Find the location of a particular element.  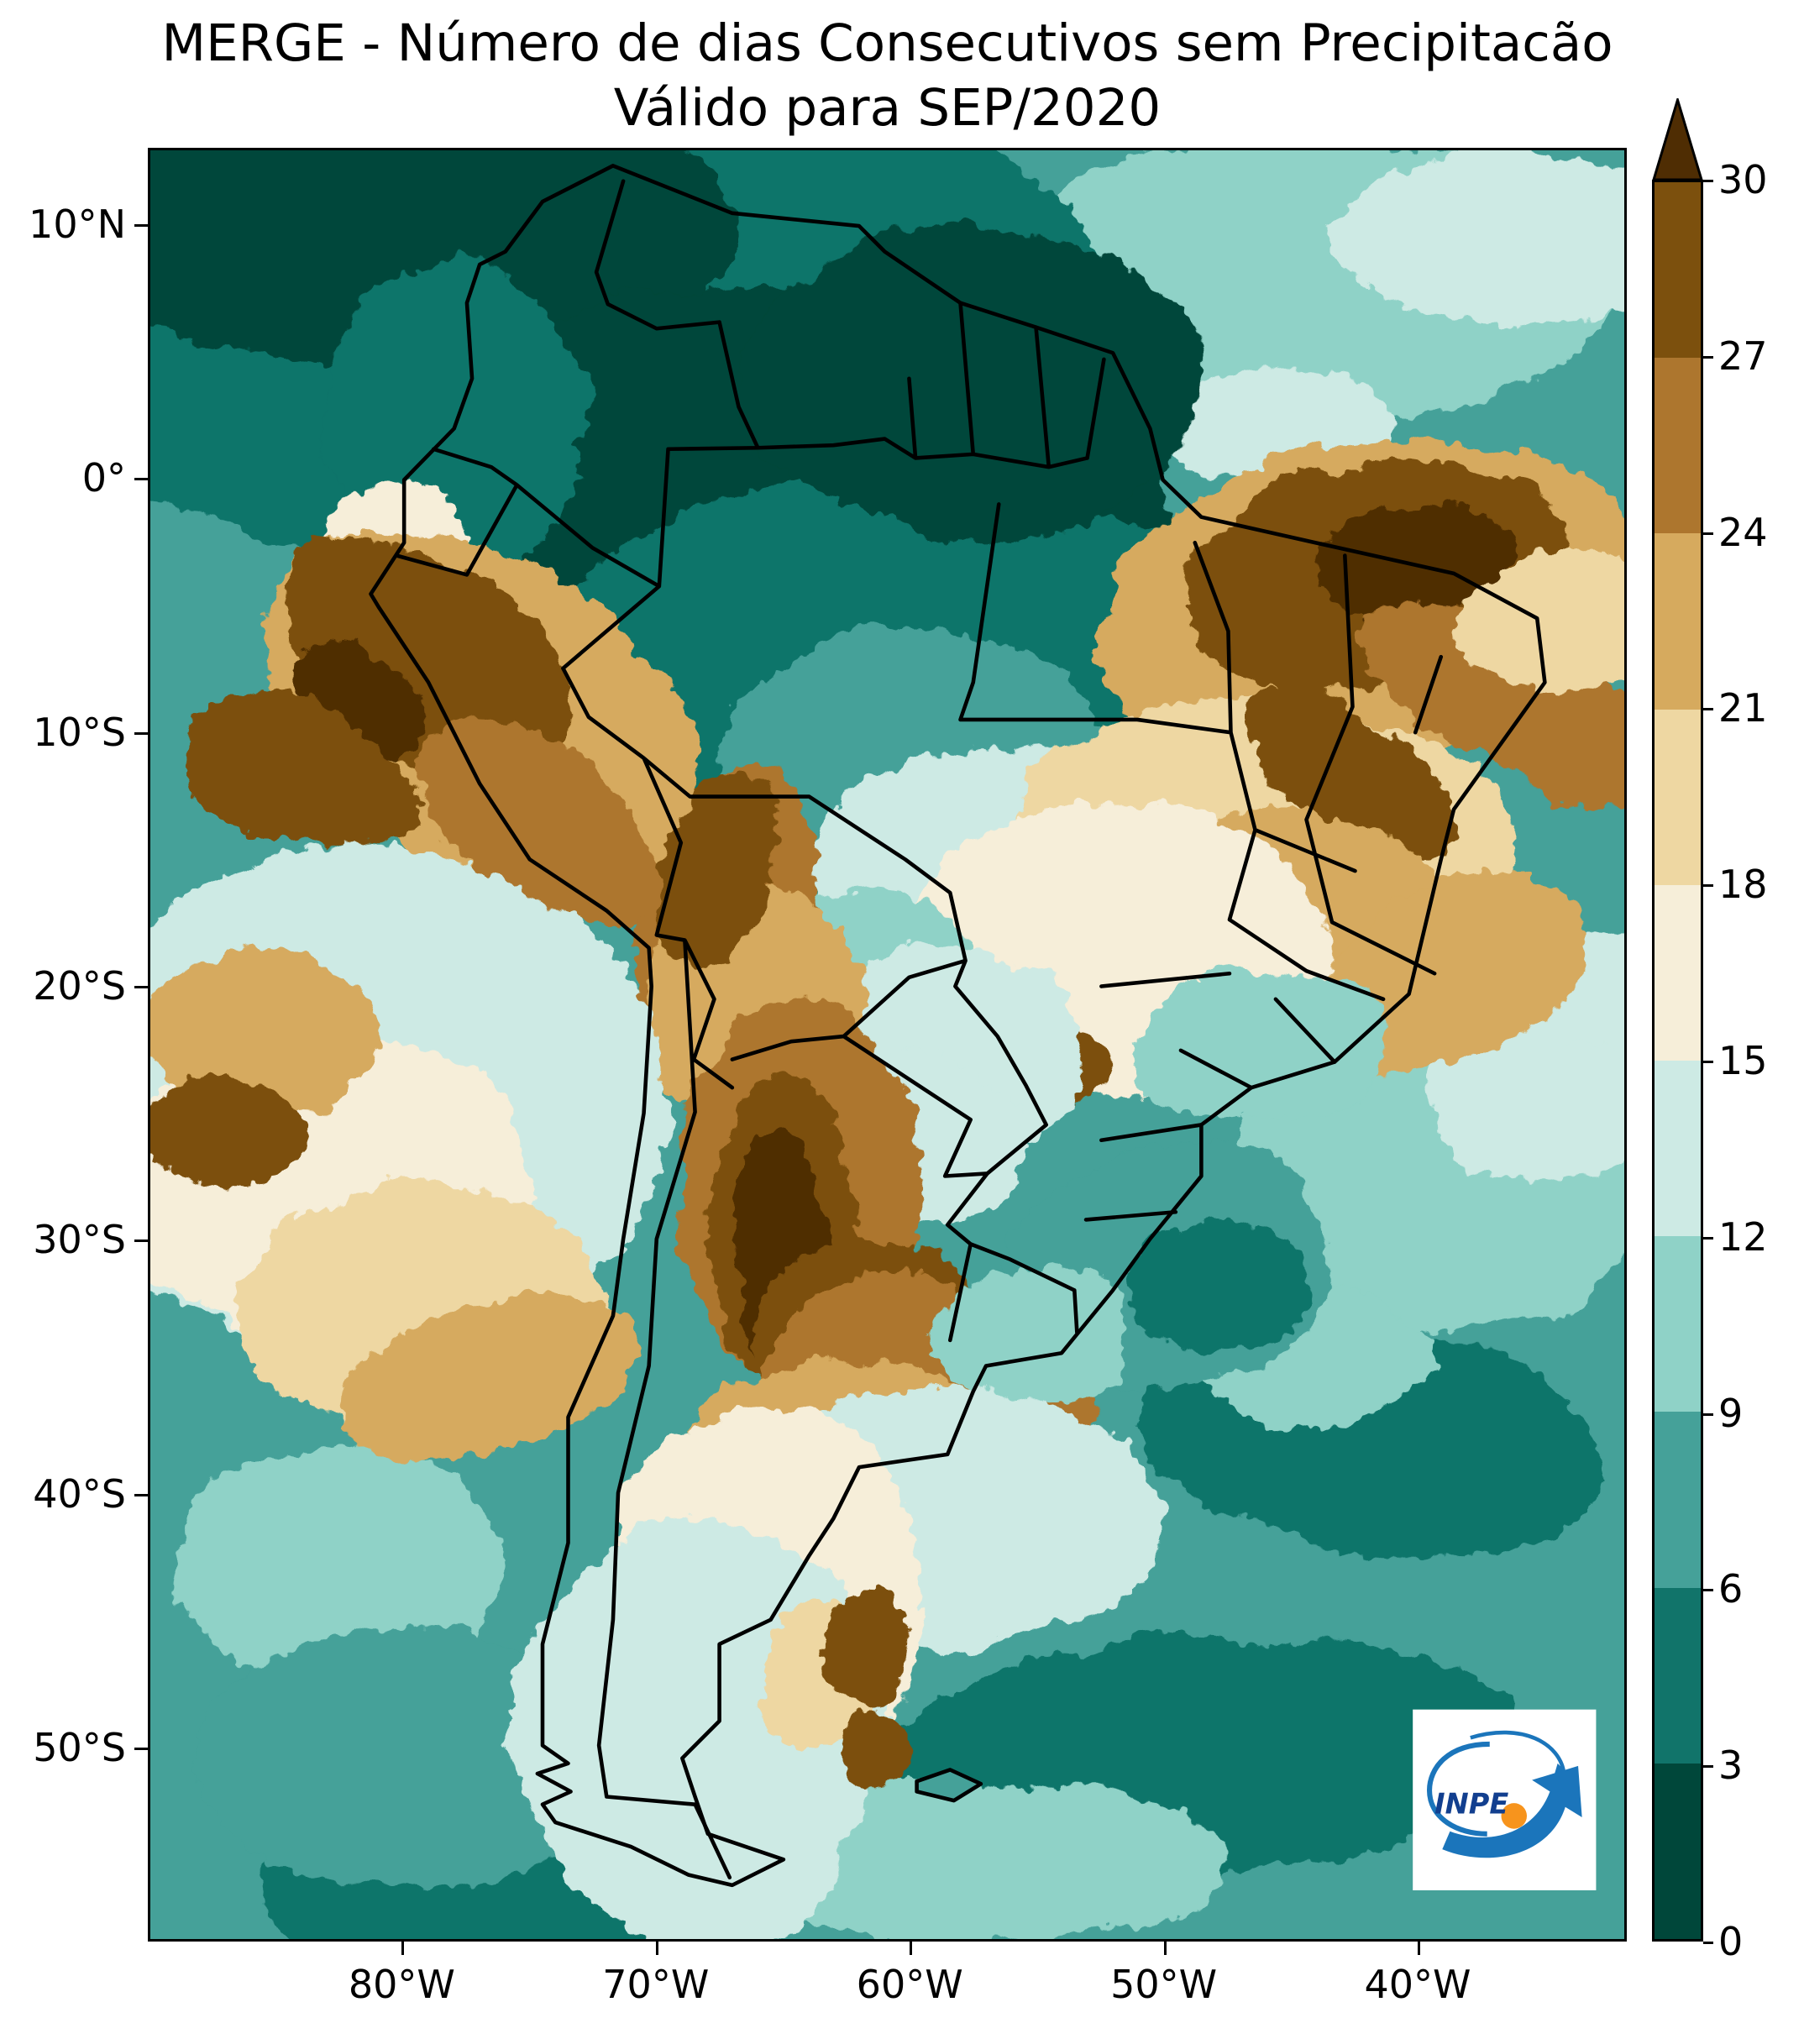

colorbar-tick-label: 12 is located at coordinates (1743, 1236).